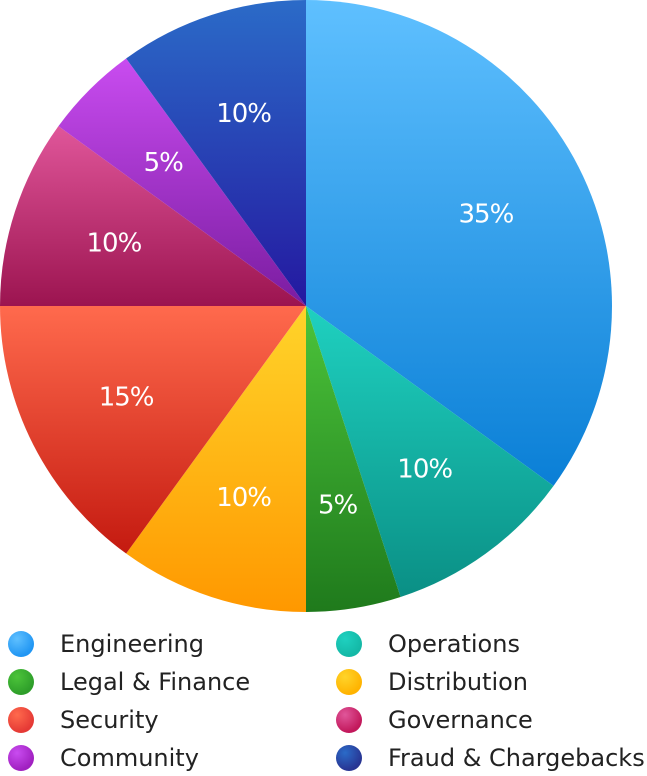 This screenshot has height=776, width=647. I want to click on pie-slice-fraud-chargebacks, so click(216, 153).